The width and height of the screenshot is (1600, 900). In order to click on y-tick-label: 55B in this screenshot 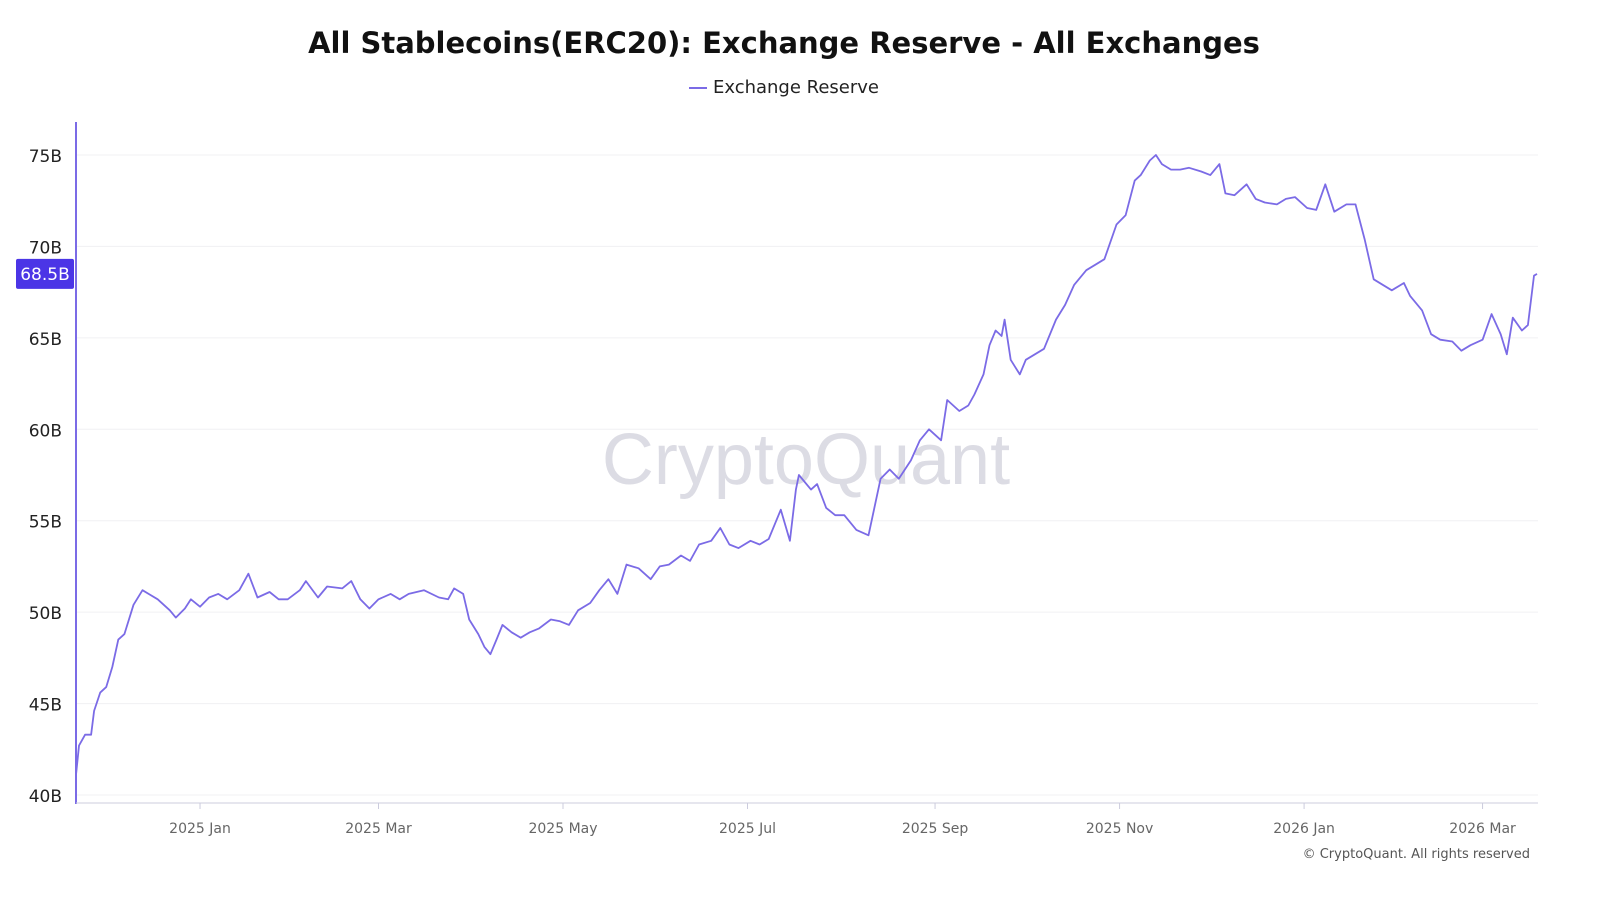, I will do `click(45, 523)`.